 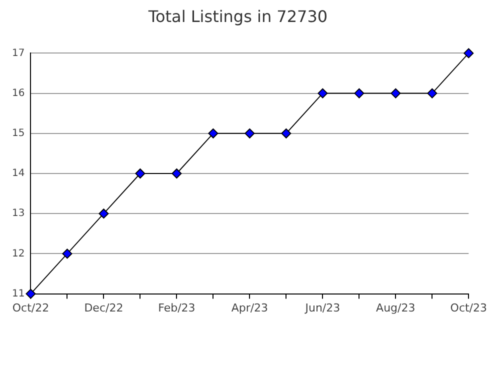 I want to click on y-tick-label: 16, so click(x=18, y=93).